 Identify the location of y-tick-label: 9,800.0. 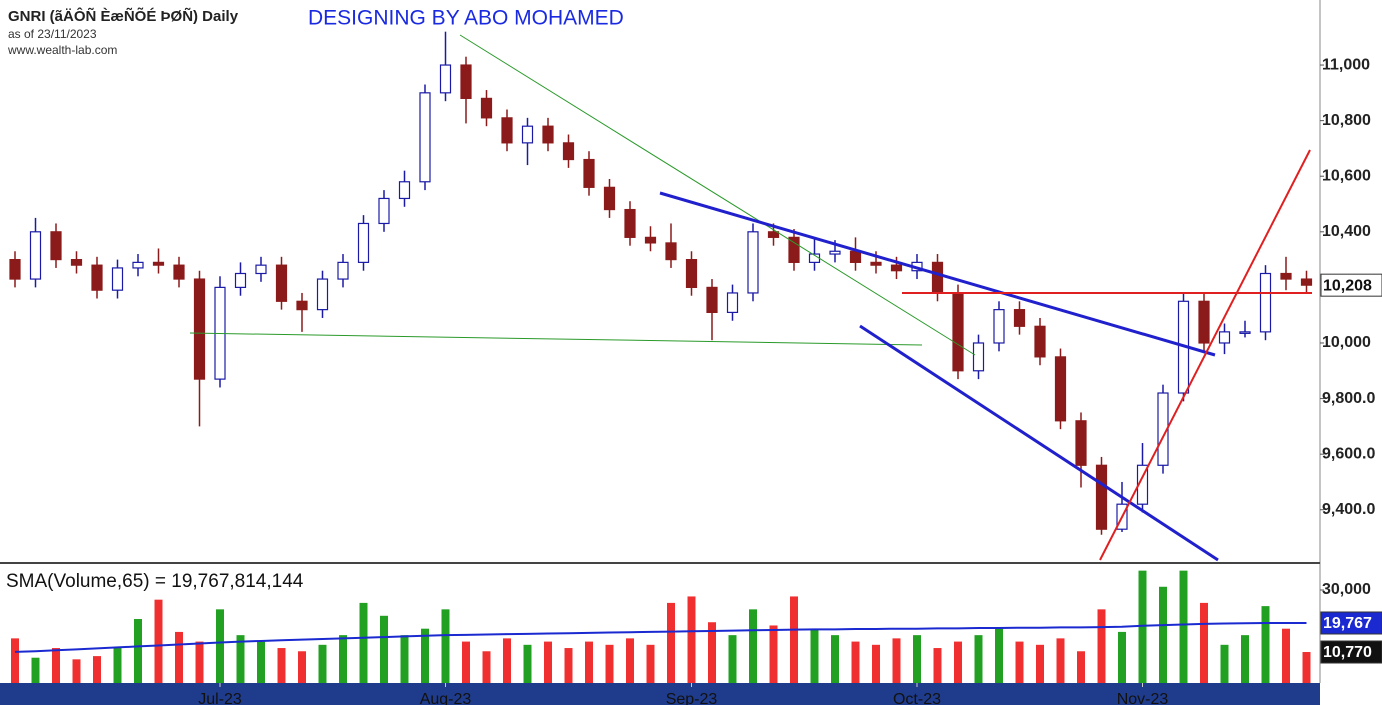
(1348, 398).